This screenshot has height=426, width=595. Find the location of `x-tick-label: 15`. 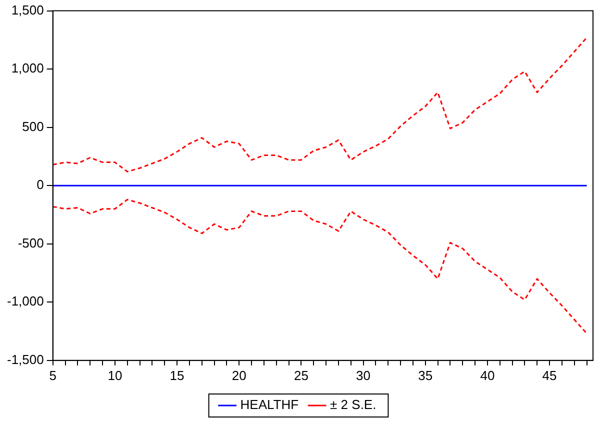

x-tick-label: 15 is located at coordinates (177, 375).